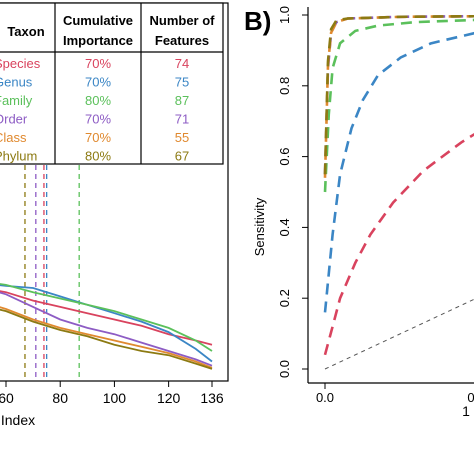 The width and height of the screenshot is (474, 474). I want to click on panel-a-x-label: Index, so click(18, 420).